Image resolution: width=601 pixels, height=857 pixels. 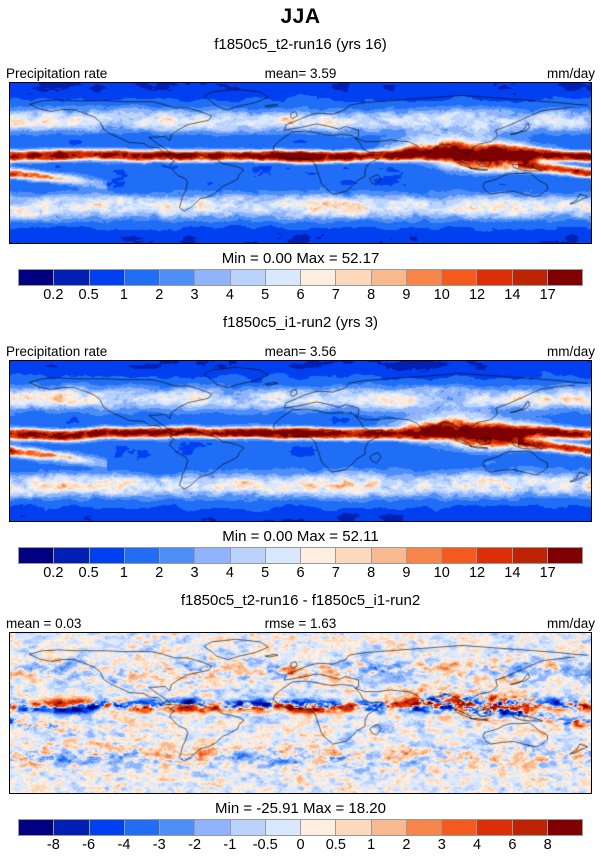 What do you see at coordinates (477, 845) in the screenshot?
I see `colorbar-tick-12: 4` at bounding box center [477, 845].